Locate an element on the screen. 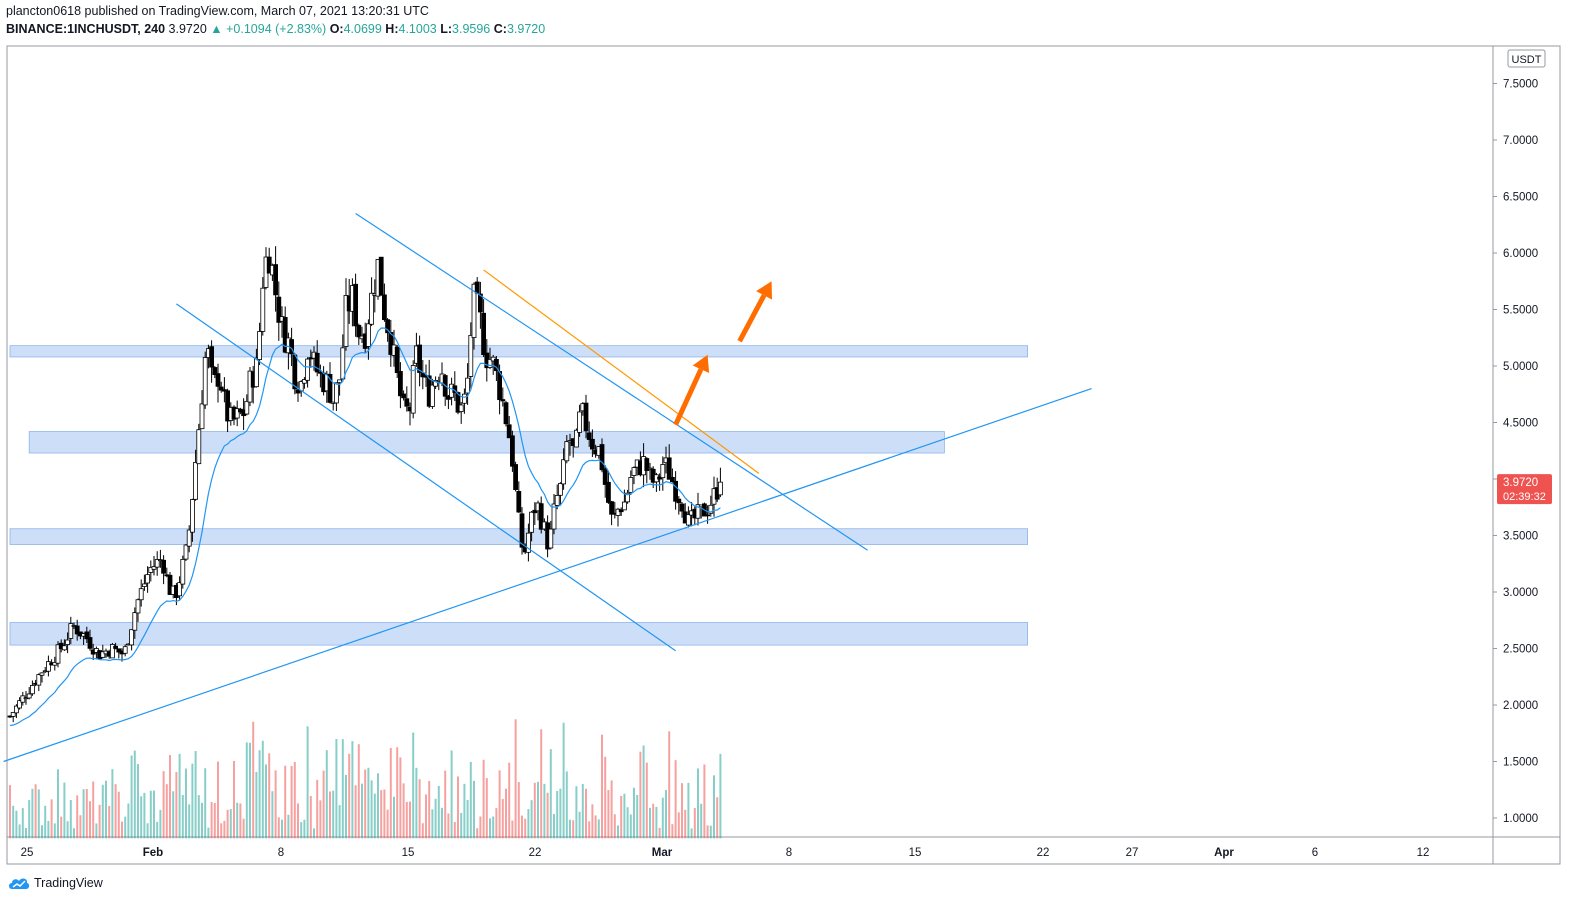 This screenshot has height=904, width=1571. y-tick-label: 4.5000 is located at coordinates (1520, 424).